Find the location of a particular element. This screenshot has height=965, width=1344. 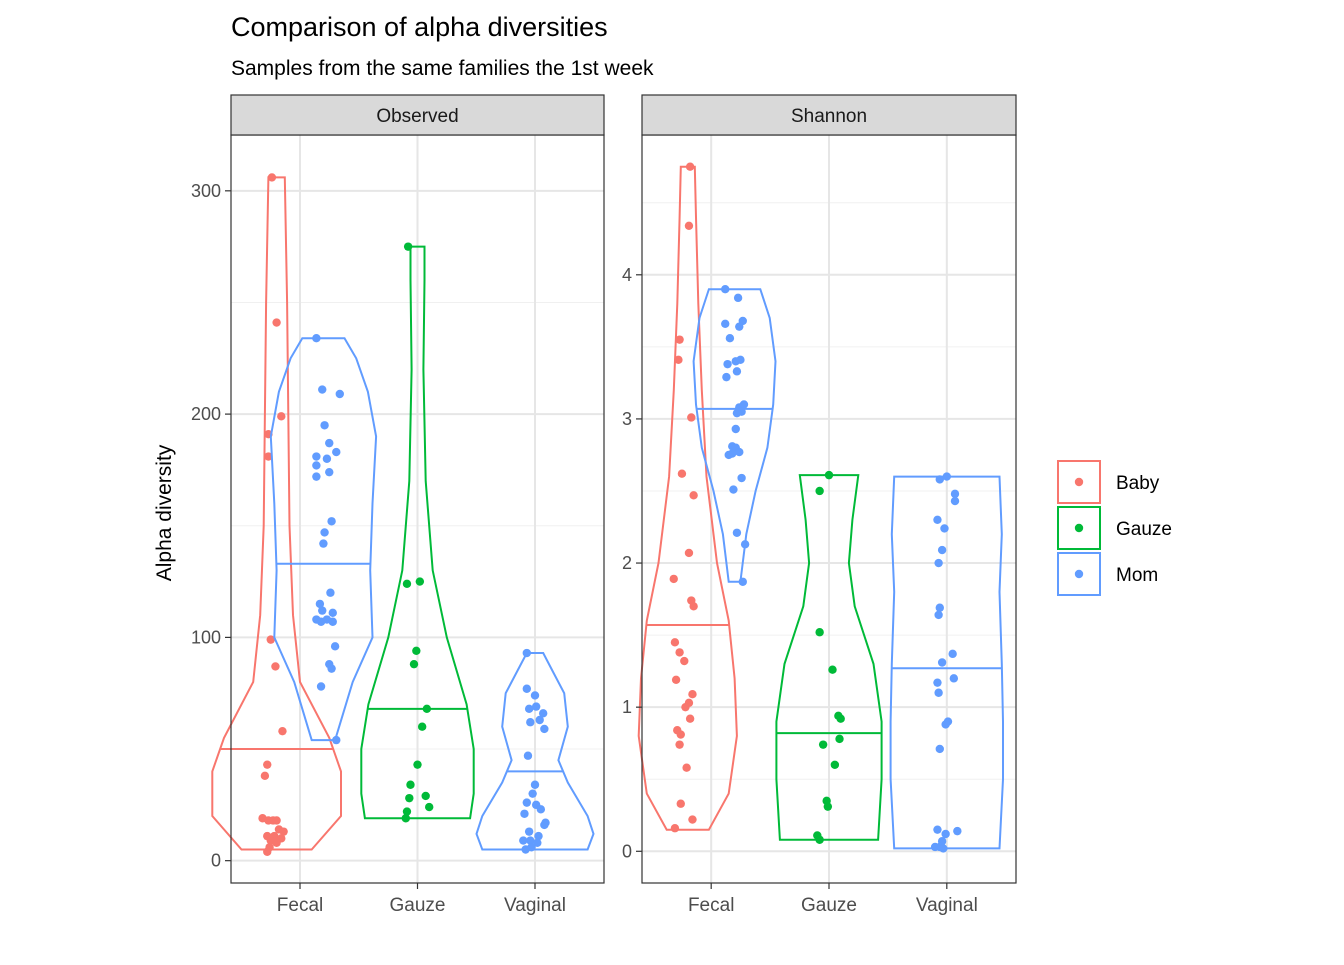

legend-item-gauze: Gauze is located at coordinates (1114, 528).